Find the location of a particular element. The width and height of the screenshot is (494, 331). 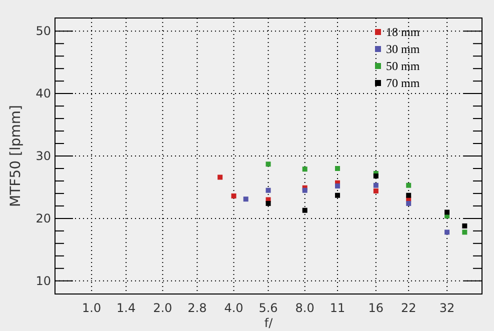

y-tick-label: 30 is located at coordinates (43, 156).